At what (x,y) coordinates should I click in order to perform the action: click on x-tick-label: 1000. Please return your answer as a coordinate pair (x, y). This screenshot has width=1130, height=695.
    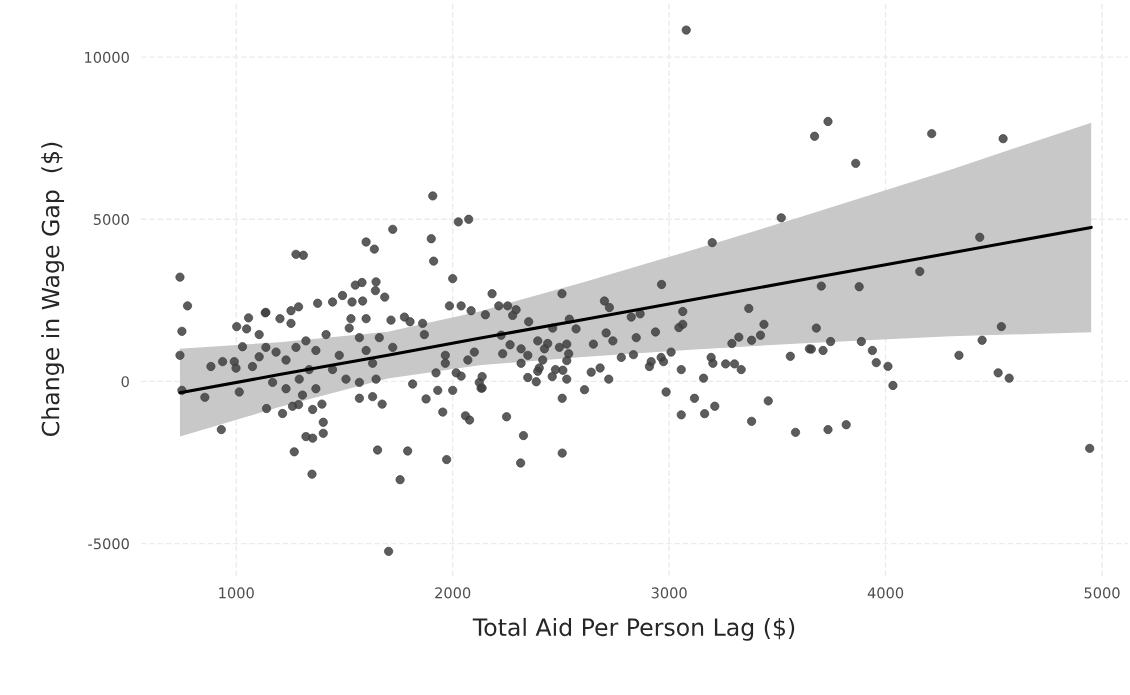
    Looking at the image, I should click on (236, 593).